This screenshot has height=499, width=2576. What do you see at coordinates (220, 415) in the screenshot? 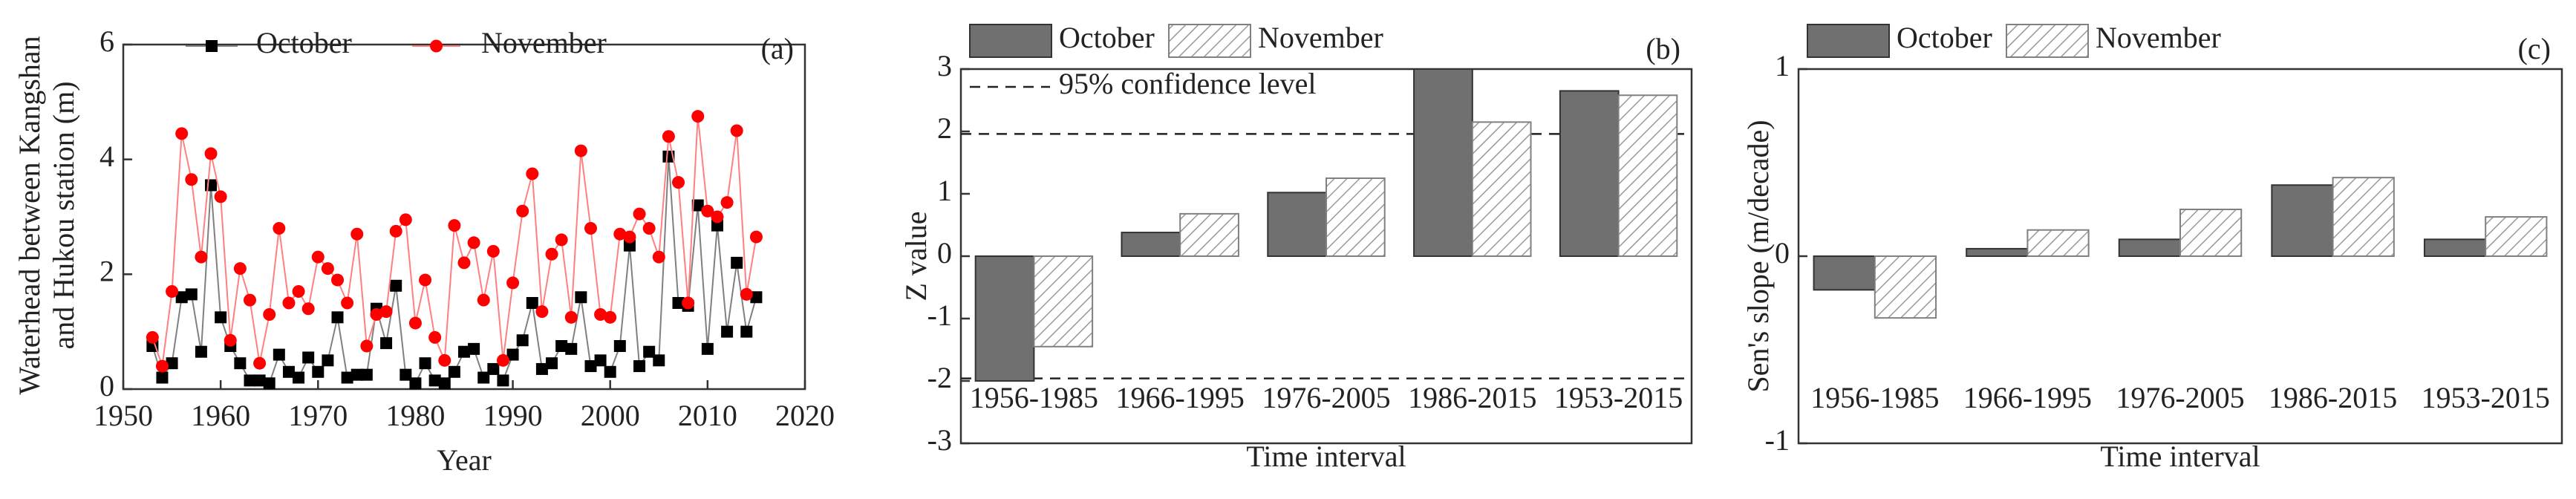
I see `x-tick-label: 1960` at bounding box center [220, 415].